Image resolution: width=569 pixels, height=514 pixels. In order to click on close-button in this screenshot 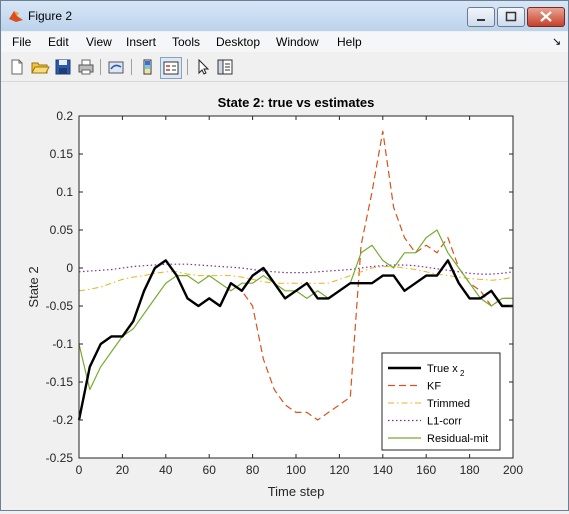, I will do `click(546, 17)`.